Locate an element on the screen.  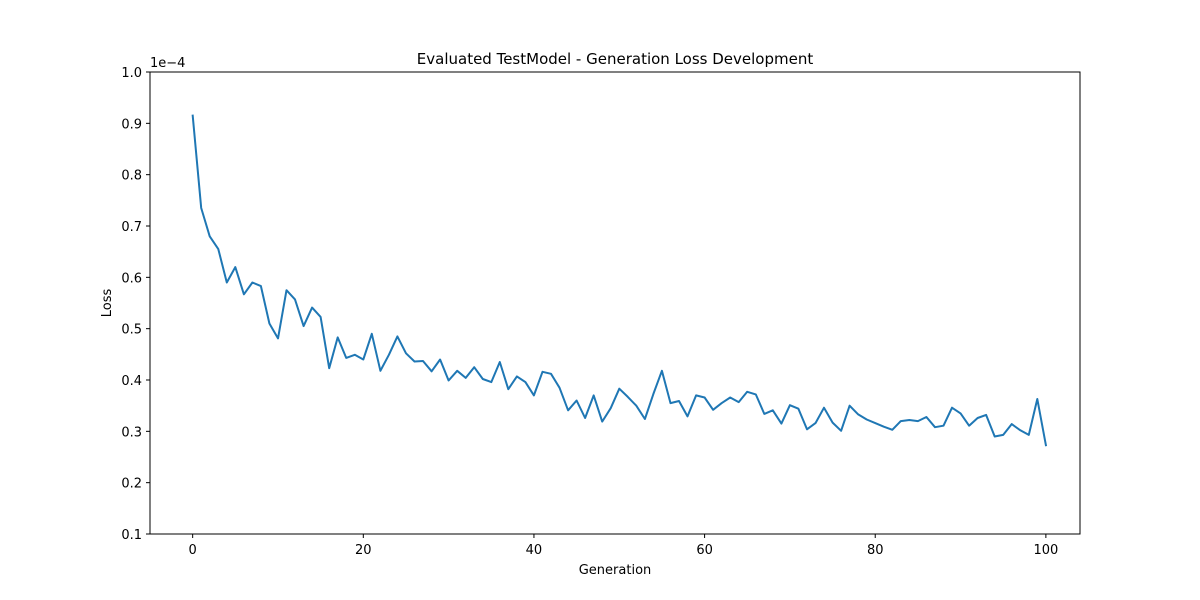
y-tick-label: 0.7 is located at coordinates (131, 227).